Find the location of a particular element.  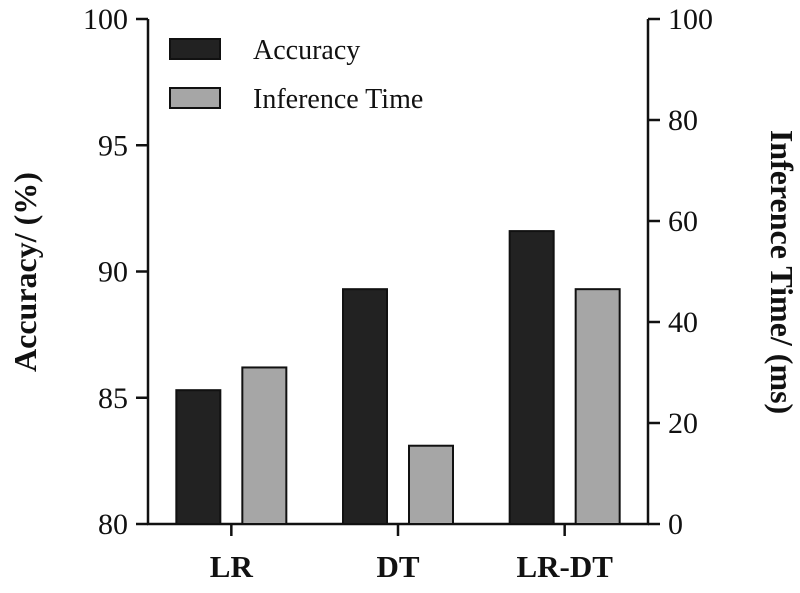

left-tick-label: 100 is located at coordinates (105, 19).